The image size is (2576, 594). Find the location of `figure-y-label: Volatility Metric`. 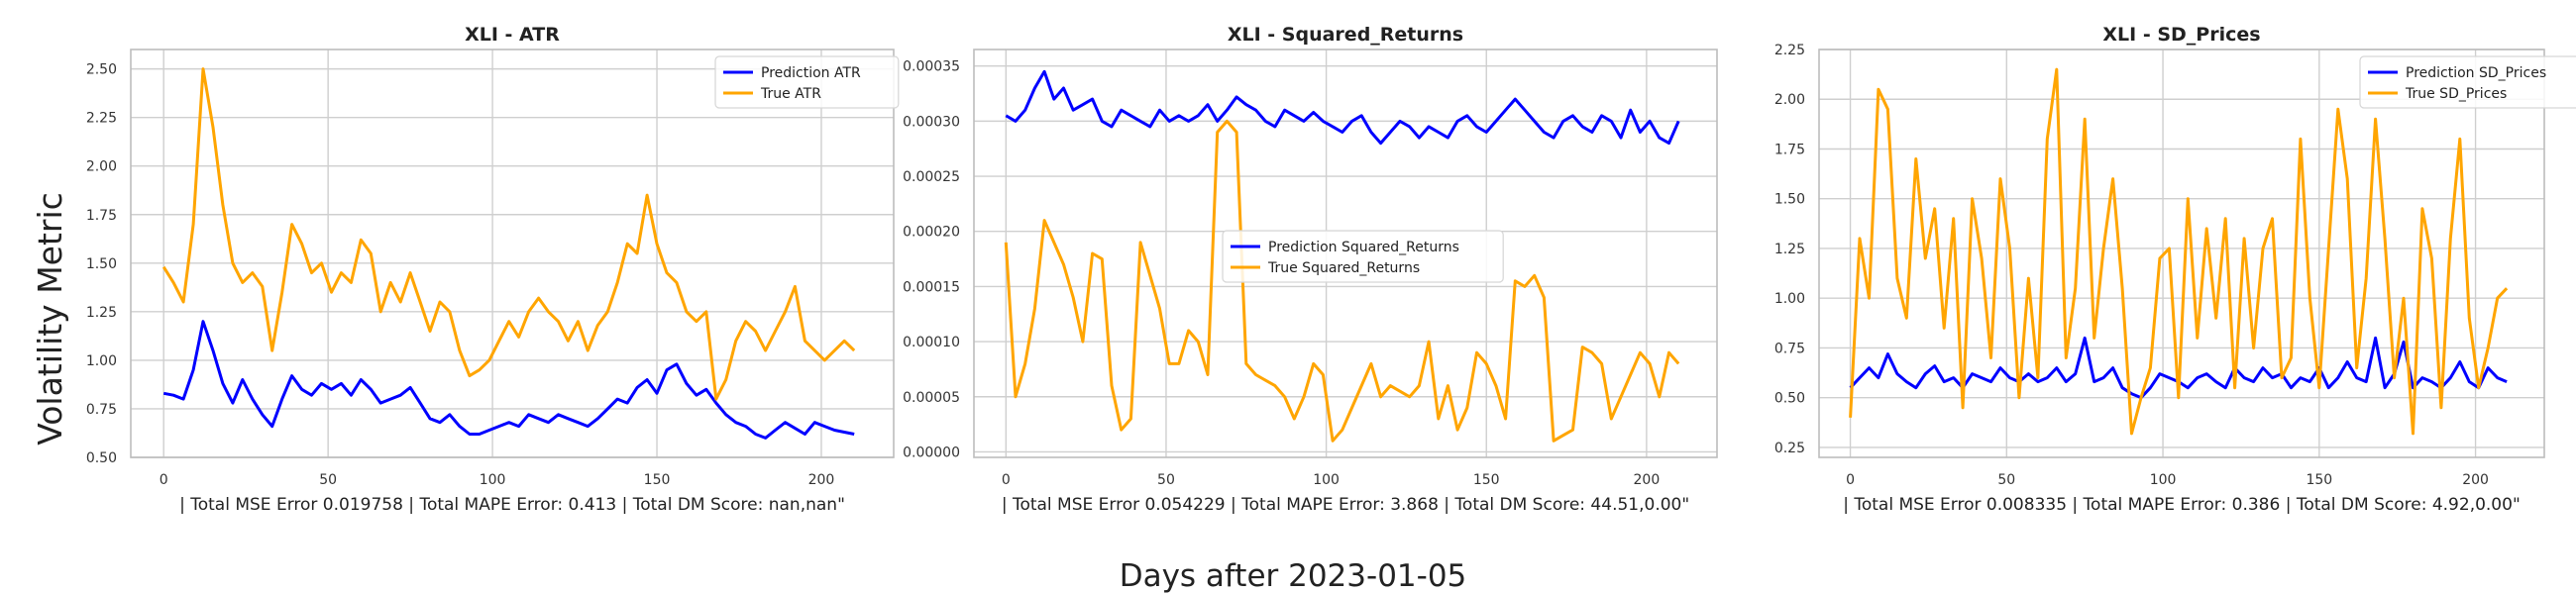

figure-y-label: Volatility Metric is located at coordinates (50, 319).